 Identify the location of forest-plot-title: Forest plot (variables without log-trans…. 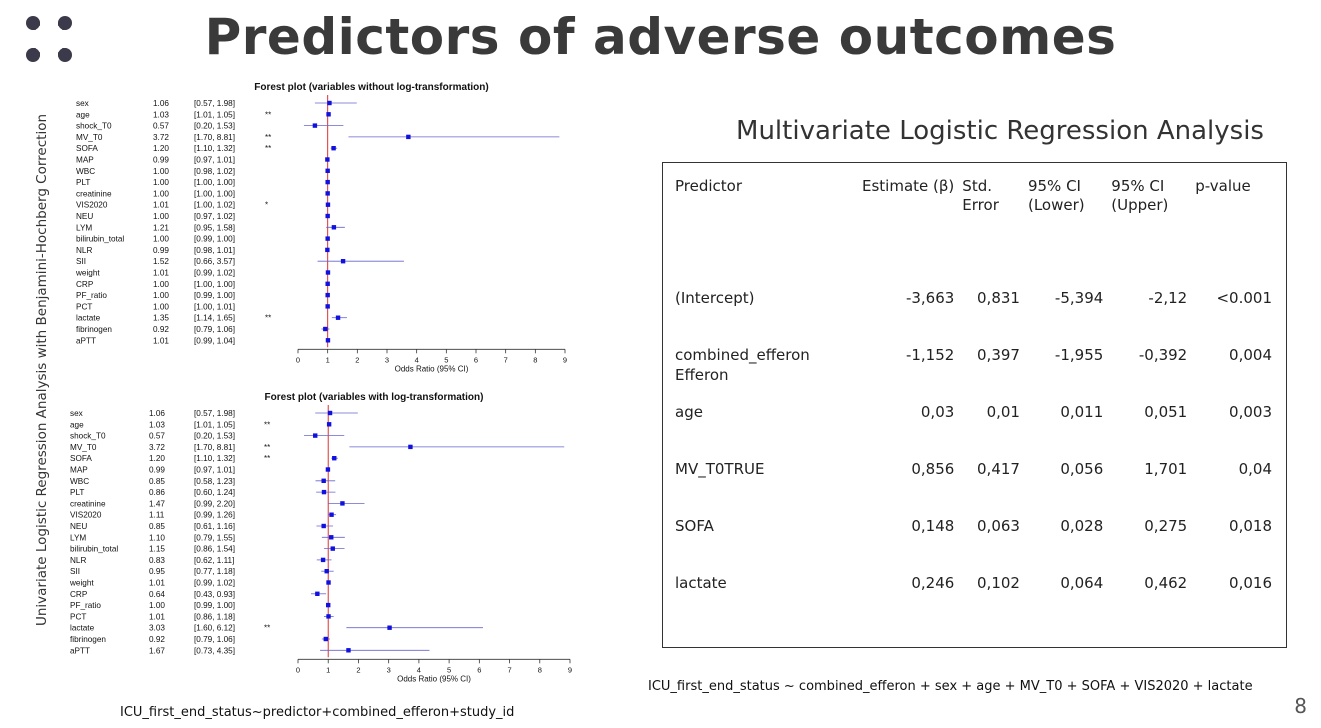
(371, 87).